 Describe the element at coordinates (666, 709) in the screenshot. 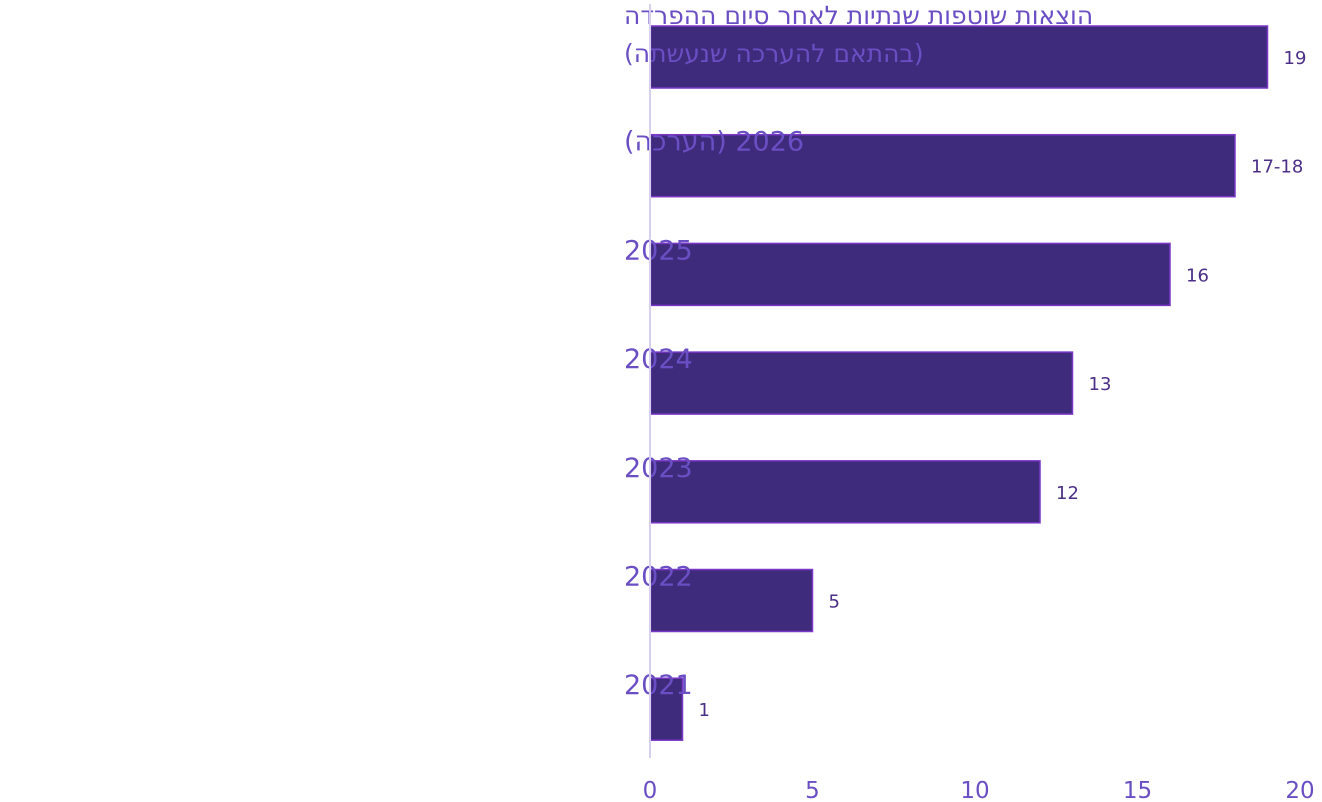

I see `bar-2021` at that location.